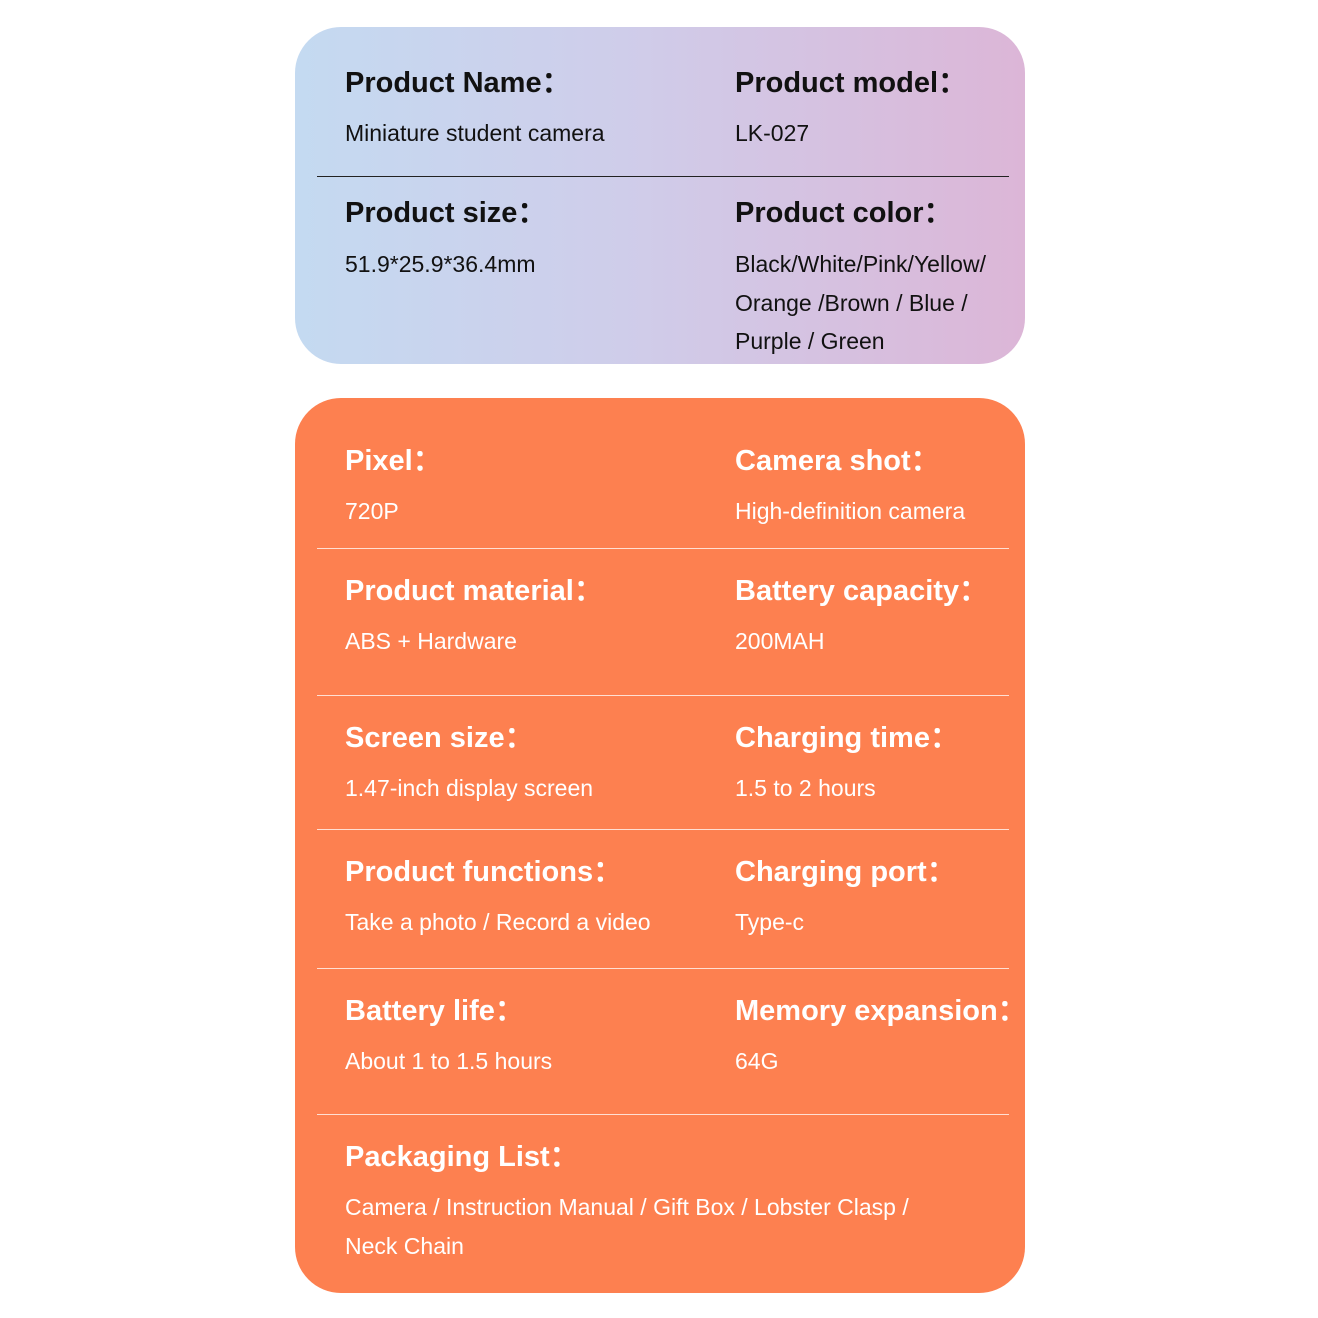  What do you see at coordinates (462, 1157) in the screenshot?
I see `packaging-list-label: Packaging List：` at bounding box center [462, 1157].